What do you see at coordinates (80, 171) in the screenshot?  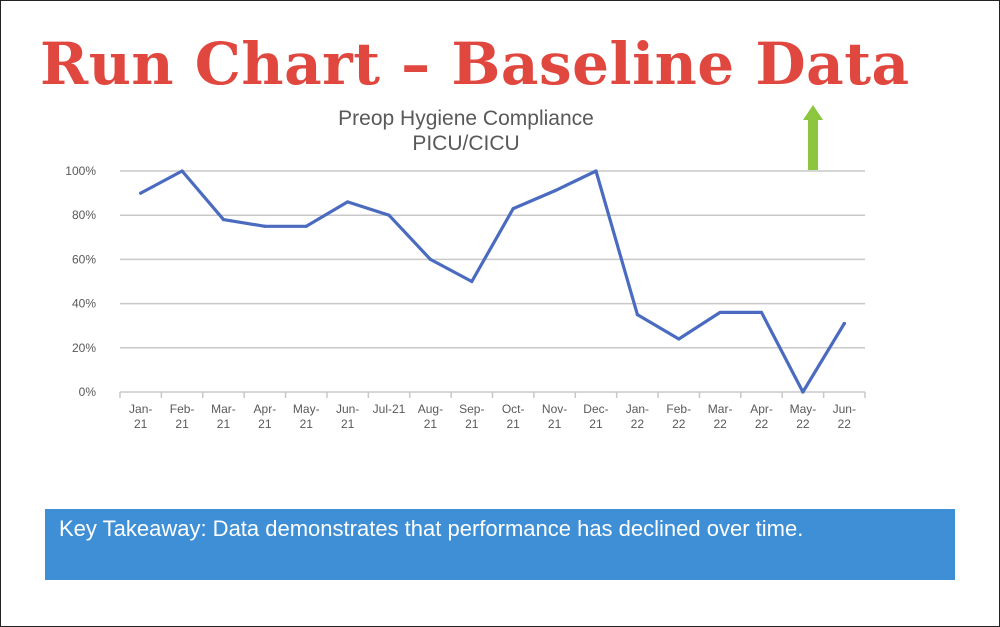 I see `y-tick-label: 100%` at bounding box center [80, 171].